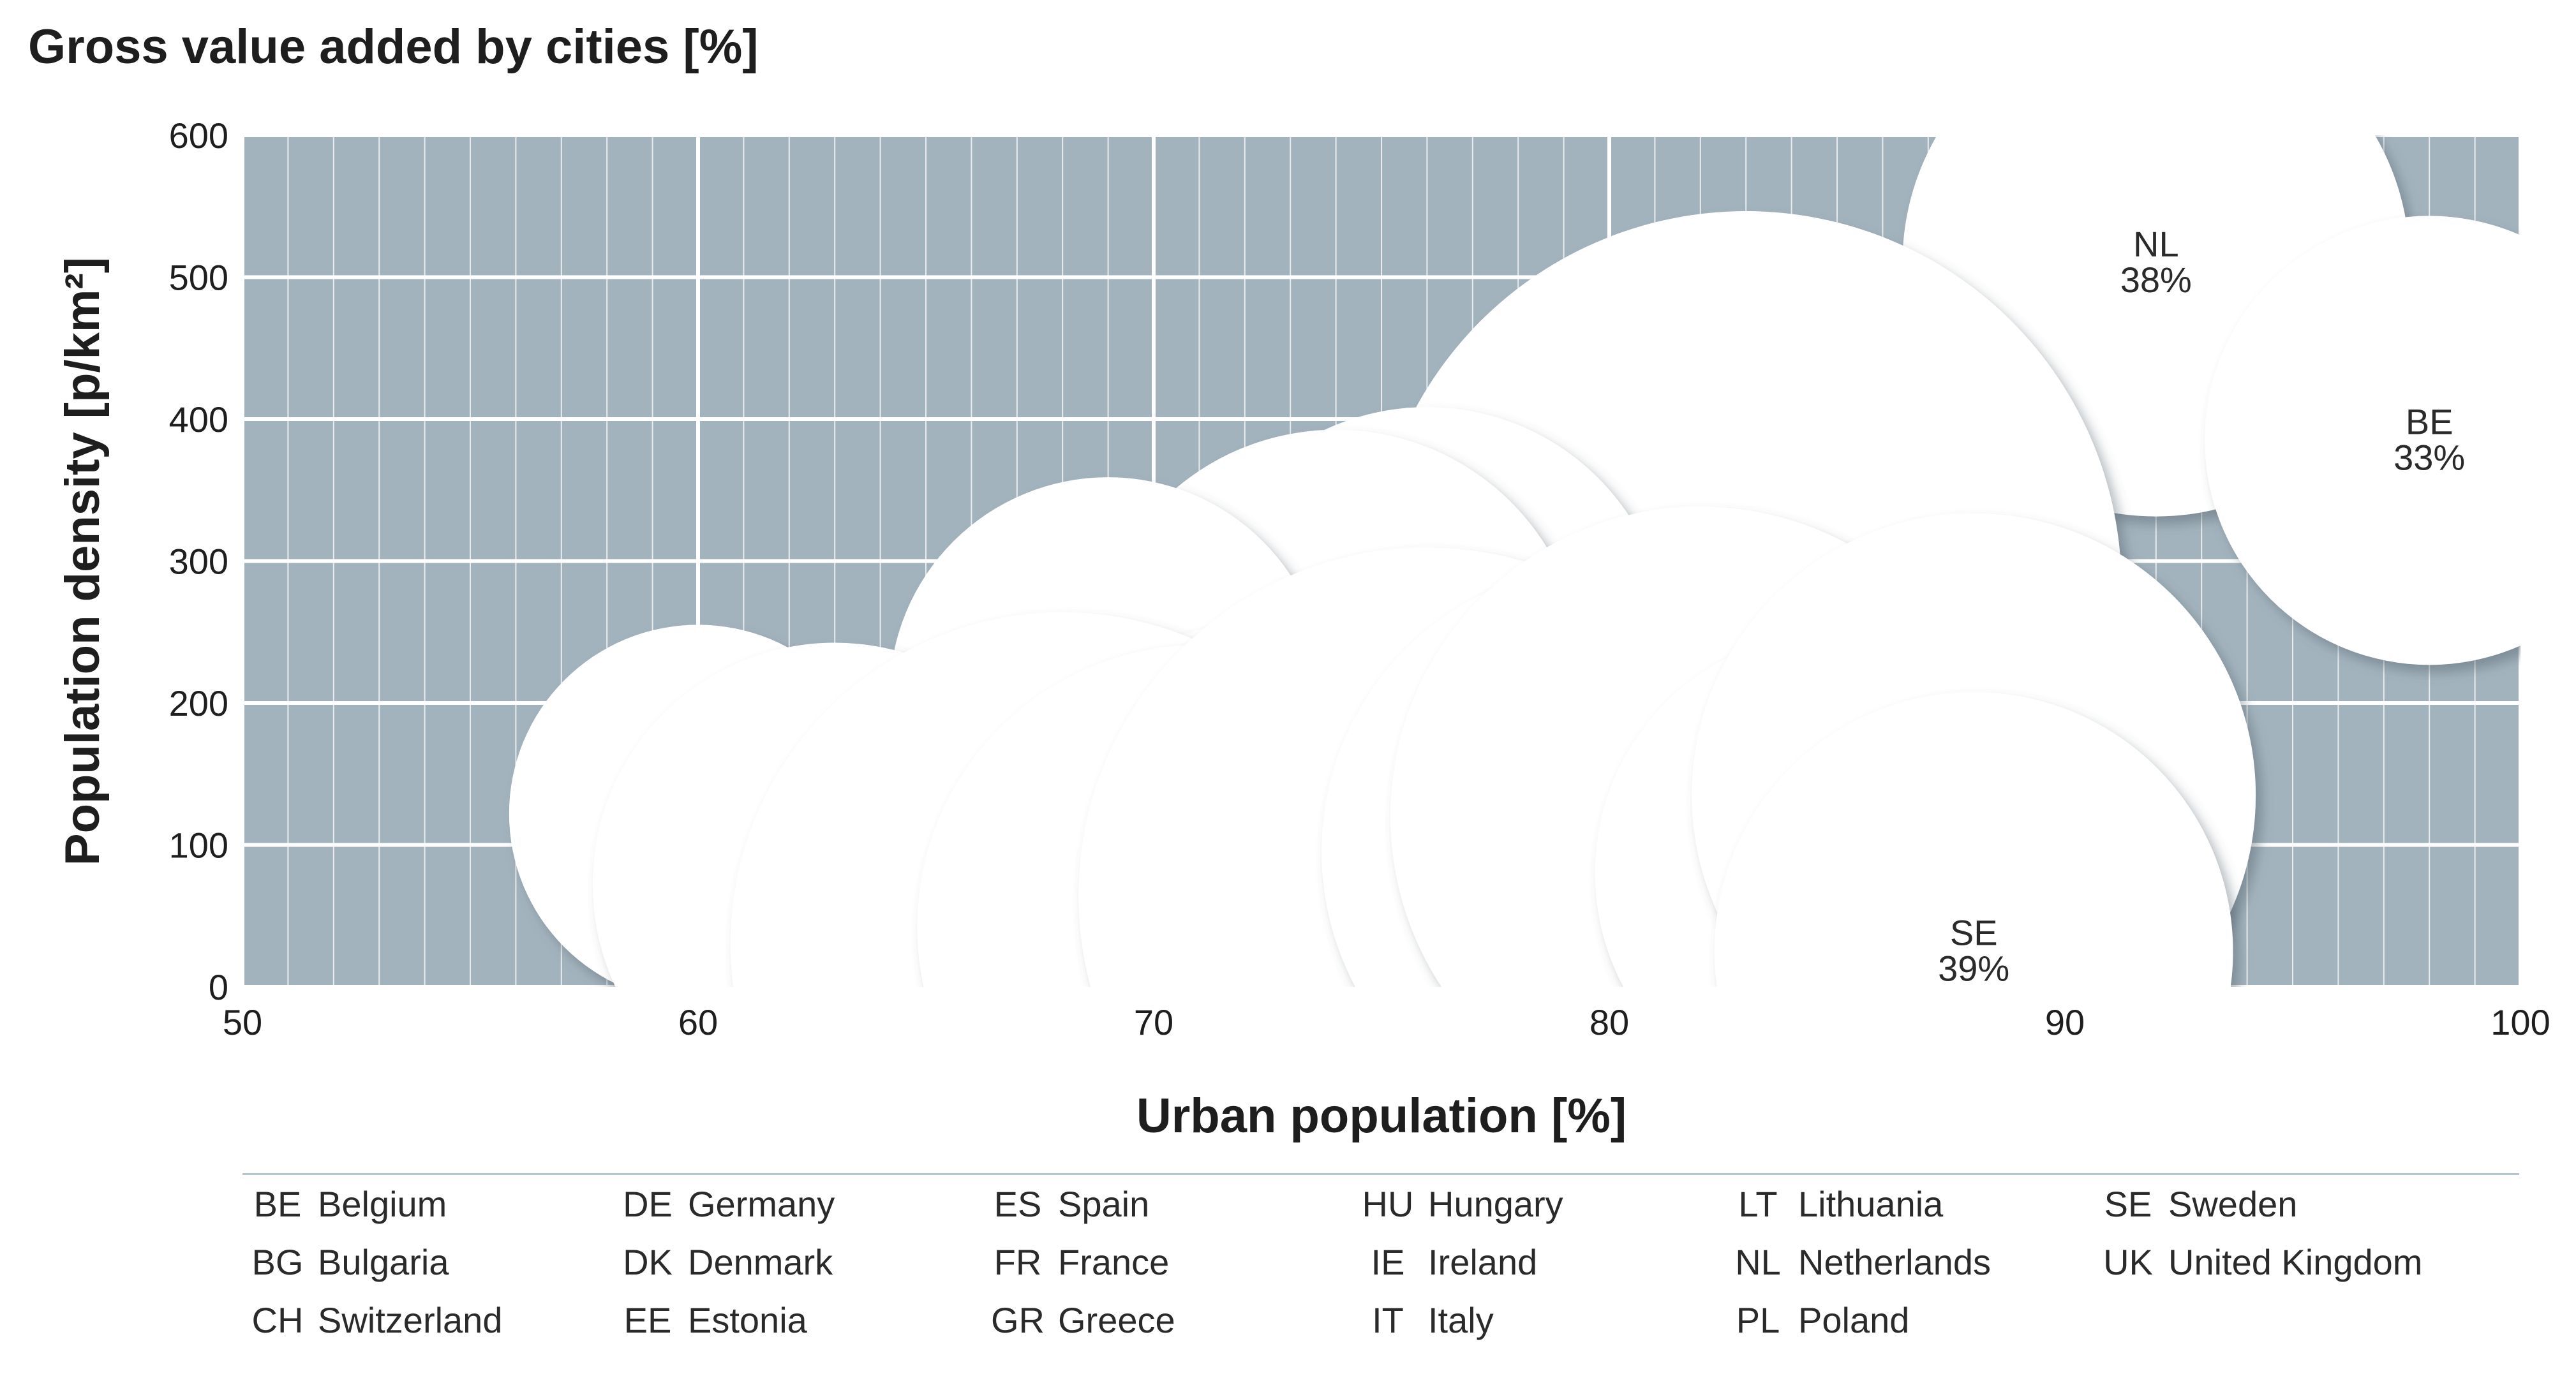  I want to click on legend-item-ch: CH Switzerland, so click(427, 1320).